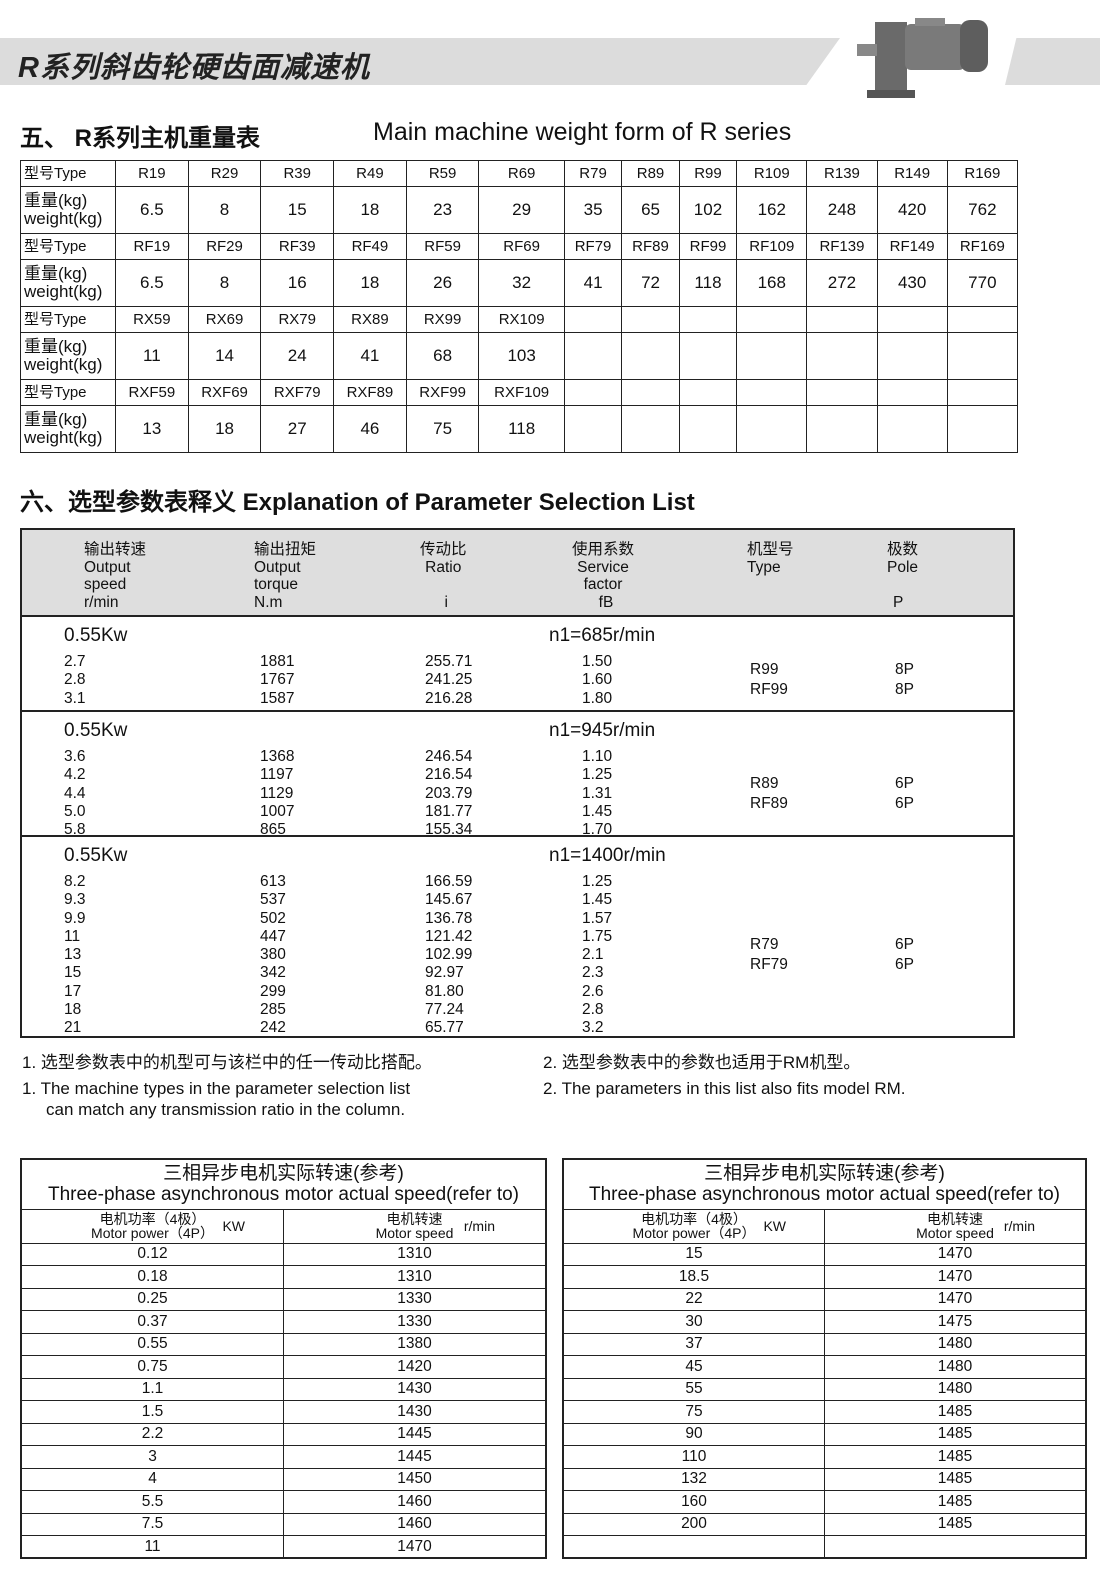  I want to click on weight-cell: 75, so click(442, 429).